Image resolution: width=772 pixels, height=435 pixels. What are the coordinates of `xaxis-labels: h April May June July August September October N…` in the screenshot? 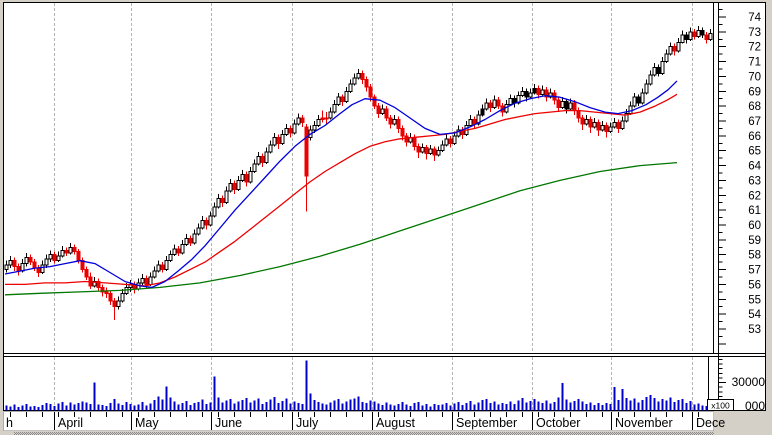 It's located at (365, 421).